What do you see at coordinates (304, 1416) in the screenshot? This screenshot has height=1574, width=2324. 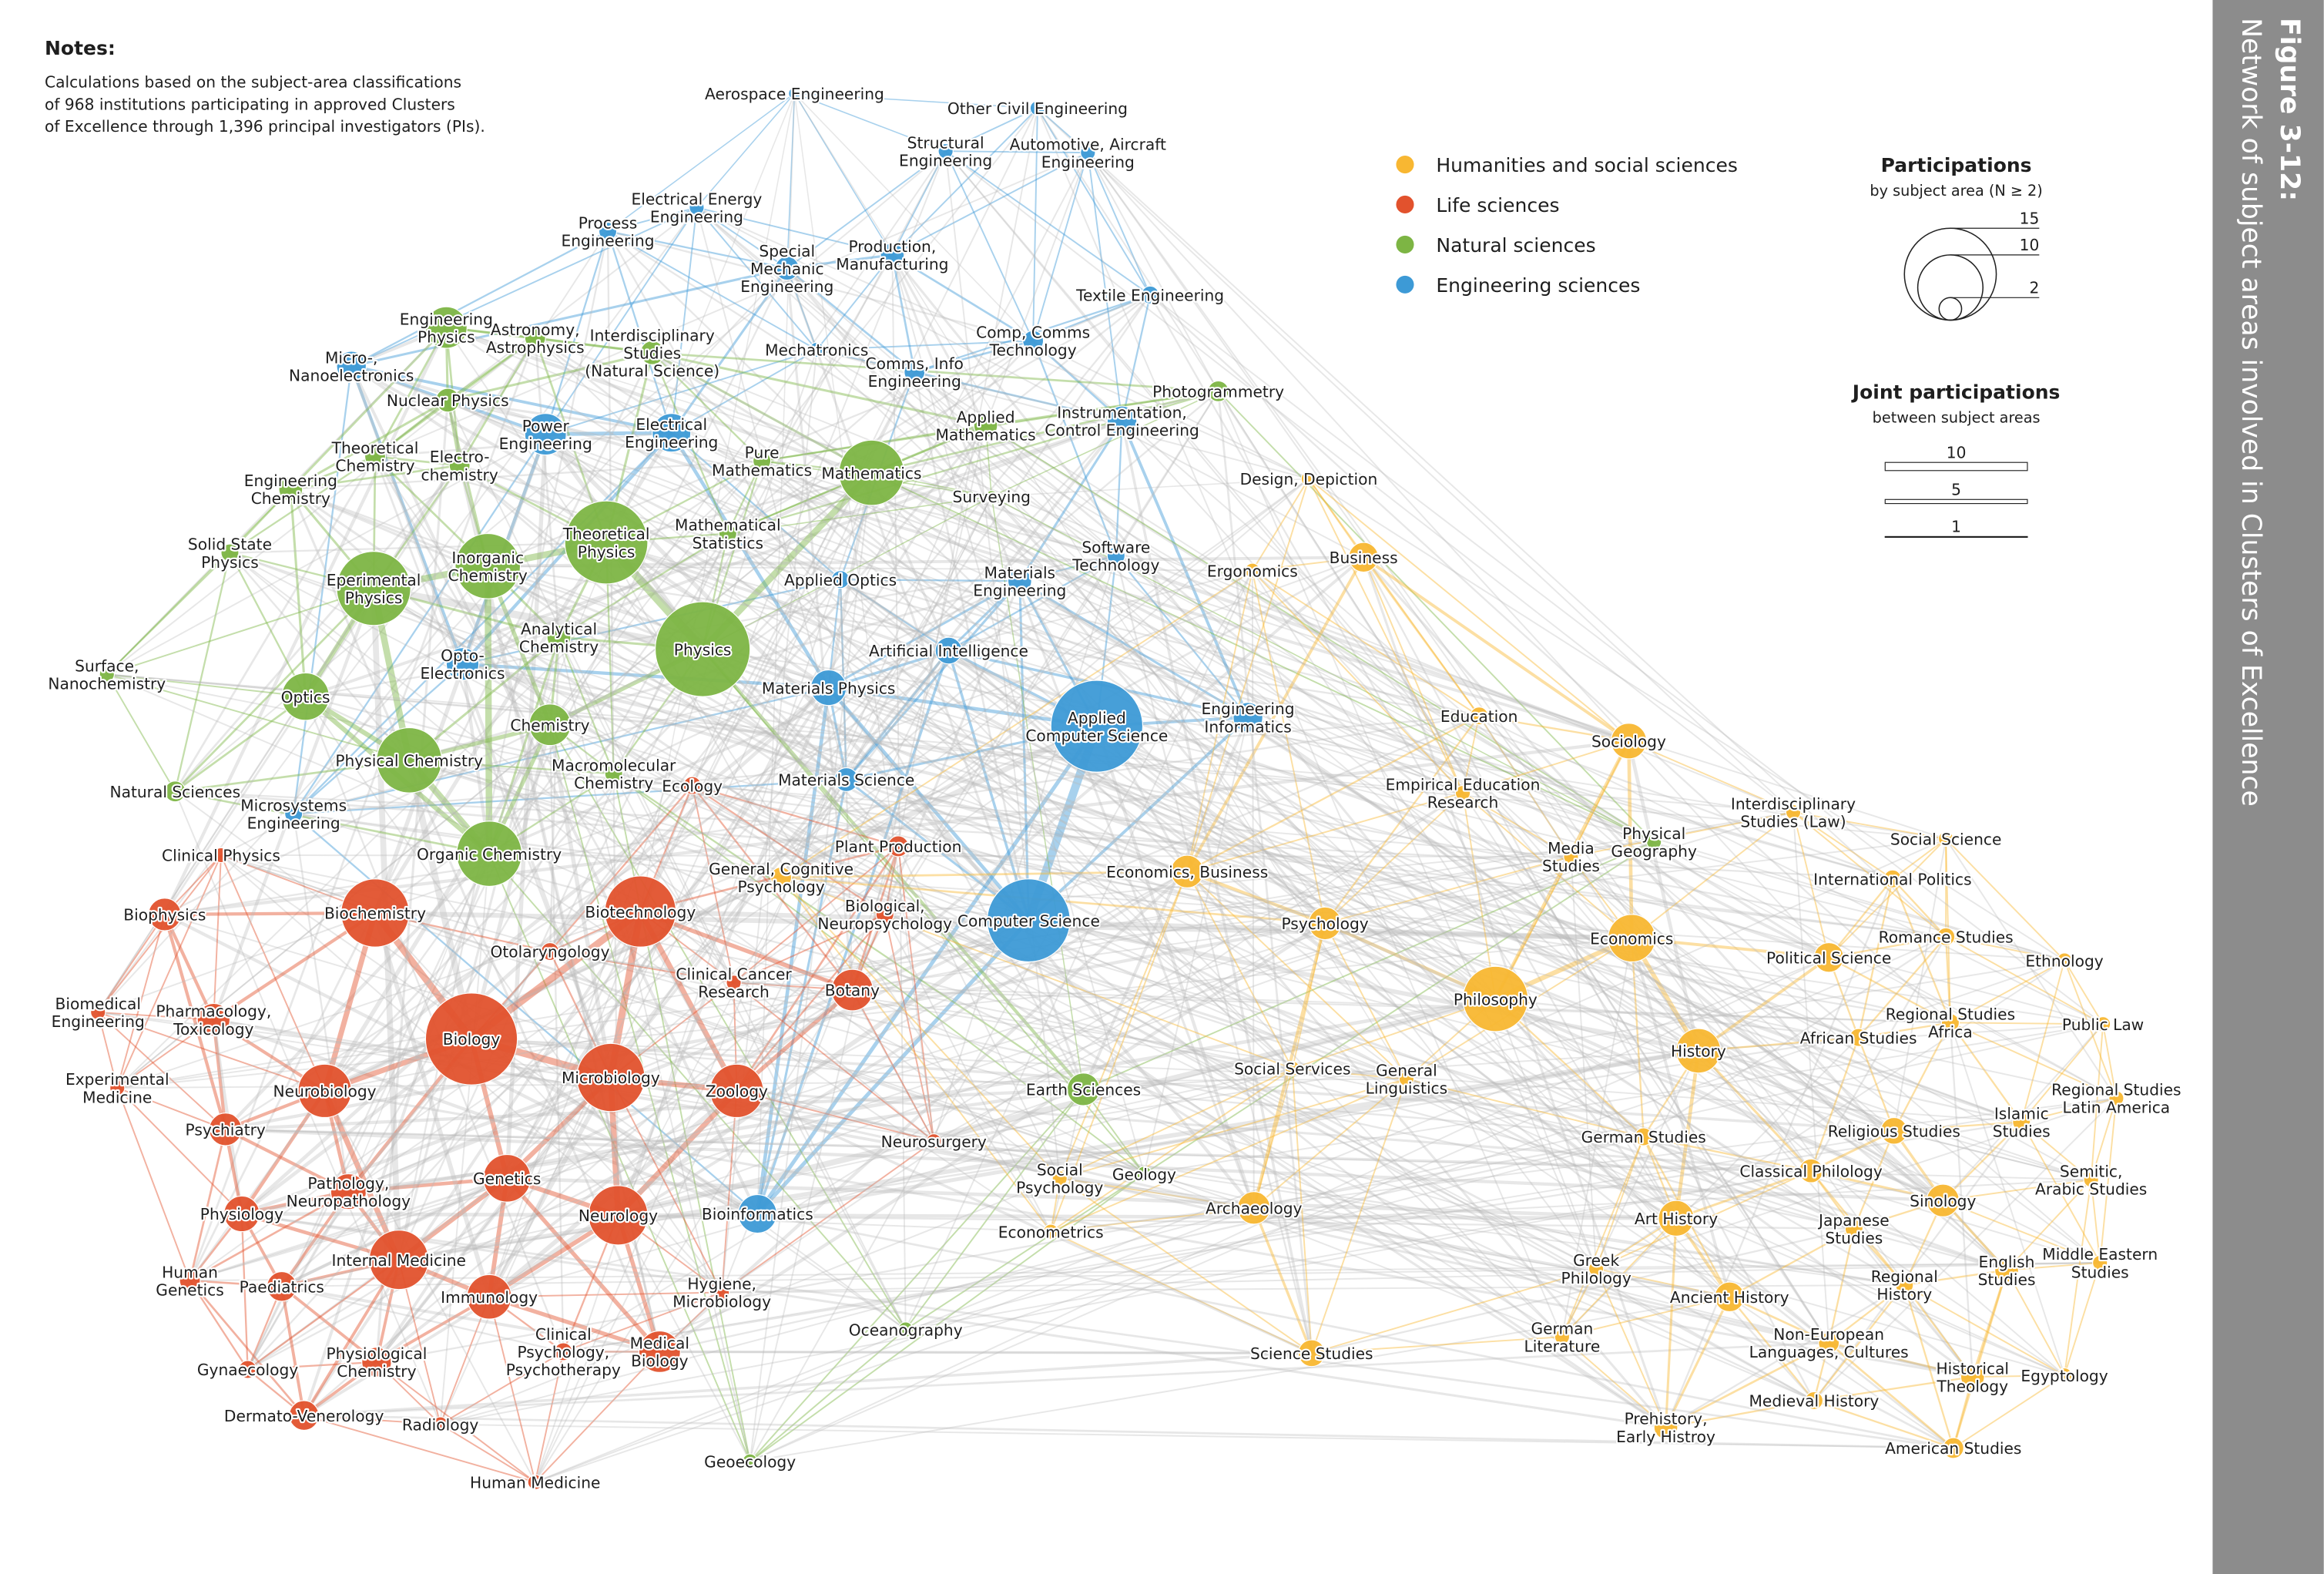 I see `node-label: Dermato-Venerology` at bounding box center [304, 1416].